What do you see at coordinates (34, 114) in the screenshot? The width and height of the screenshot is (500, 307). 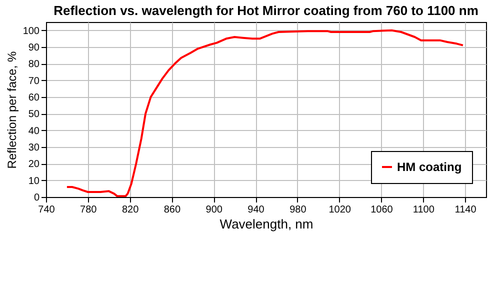 I see `y-tick-label: 50` at bounding box center [34, 114].